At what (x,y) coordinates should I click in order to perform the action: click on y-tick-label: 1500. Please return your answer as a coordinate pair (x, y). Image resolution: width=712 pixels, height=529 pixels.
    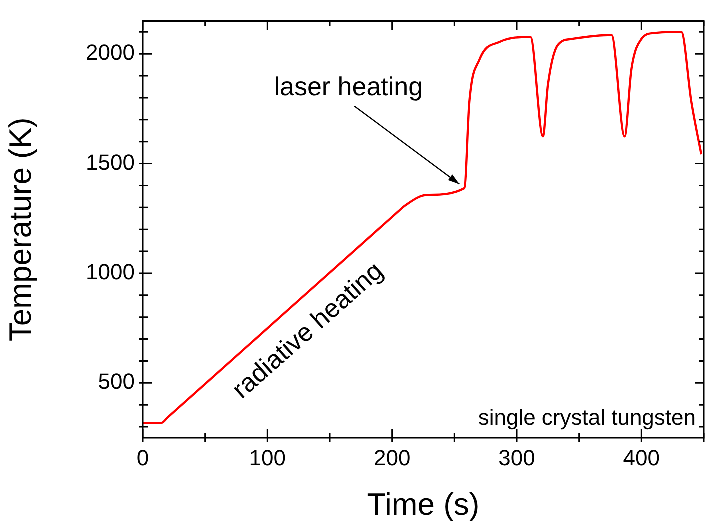
    Looking at the image, I should click on (110, 162).